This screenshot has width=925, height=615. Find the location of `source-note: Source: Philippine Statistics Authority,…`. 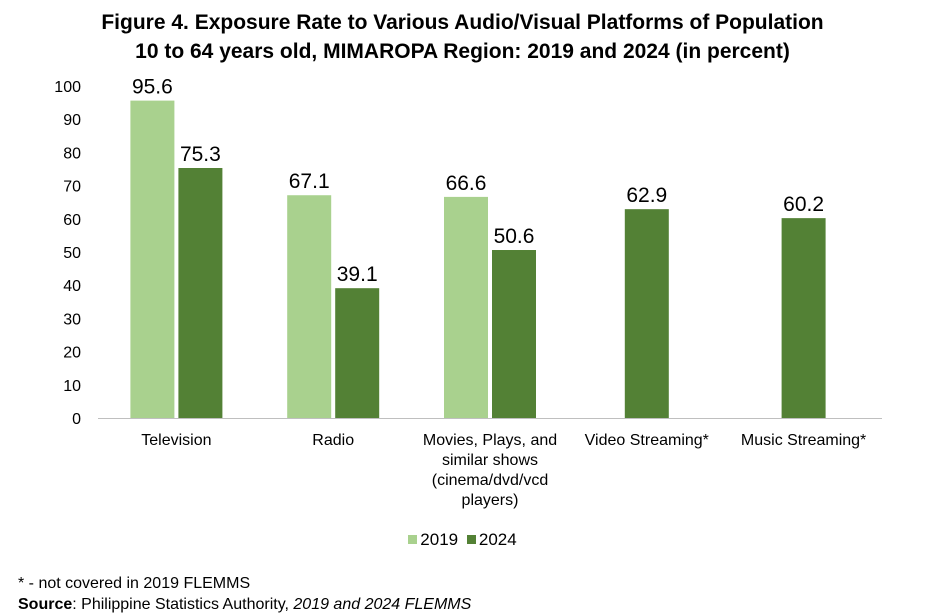

source-note: Source: Philippine Statistics Authority,… is located at coordinates (244, 604).